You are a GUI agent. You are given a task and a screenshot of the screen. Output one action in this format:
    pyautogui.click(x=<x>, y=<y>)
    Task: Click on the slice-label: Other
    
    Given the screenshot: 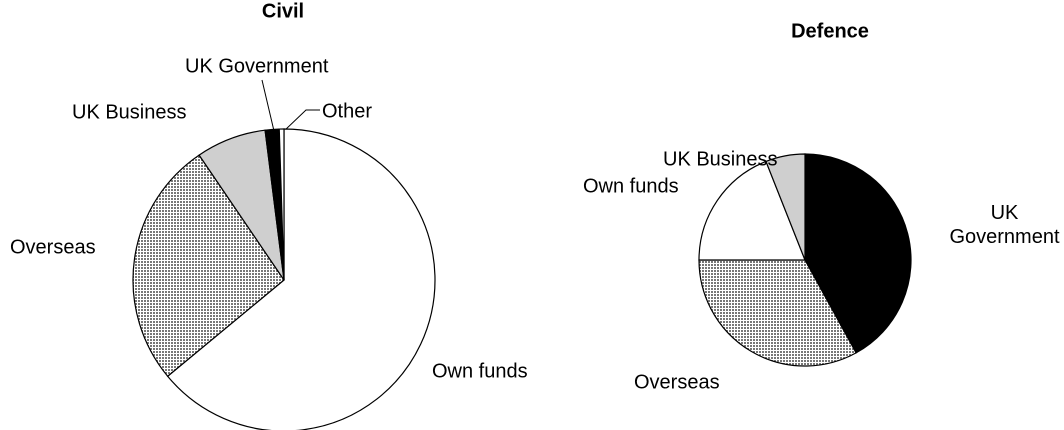 What is the action you would take?
    pyautogui.click(x=347, y=111)
    